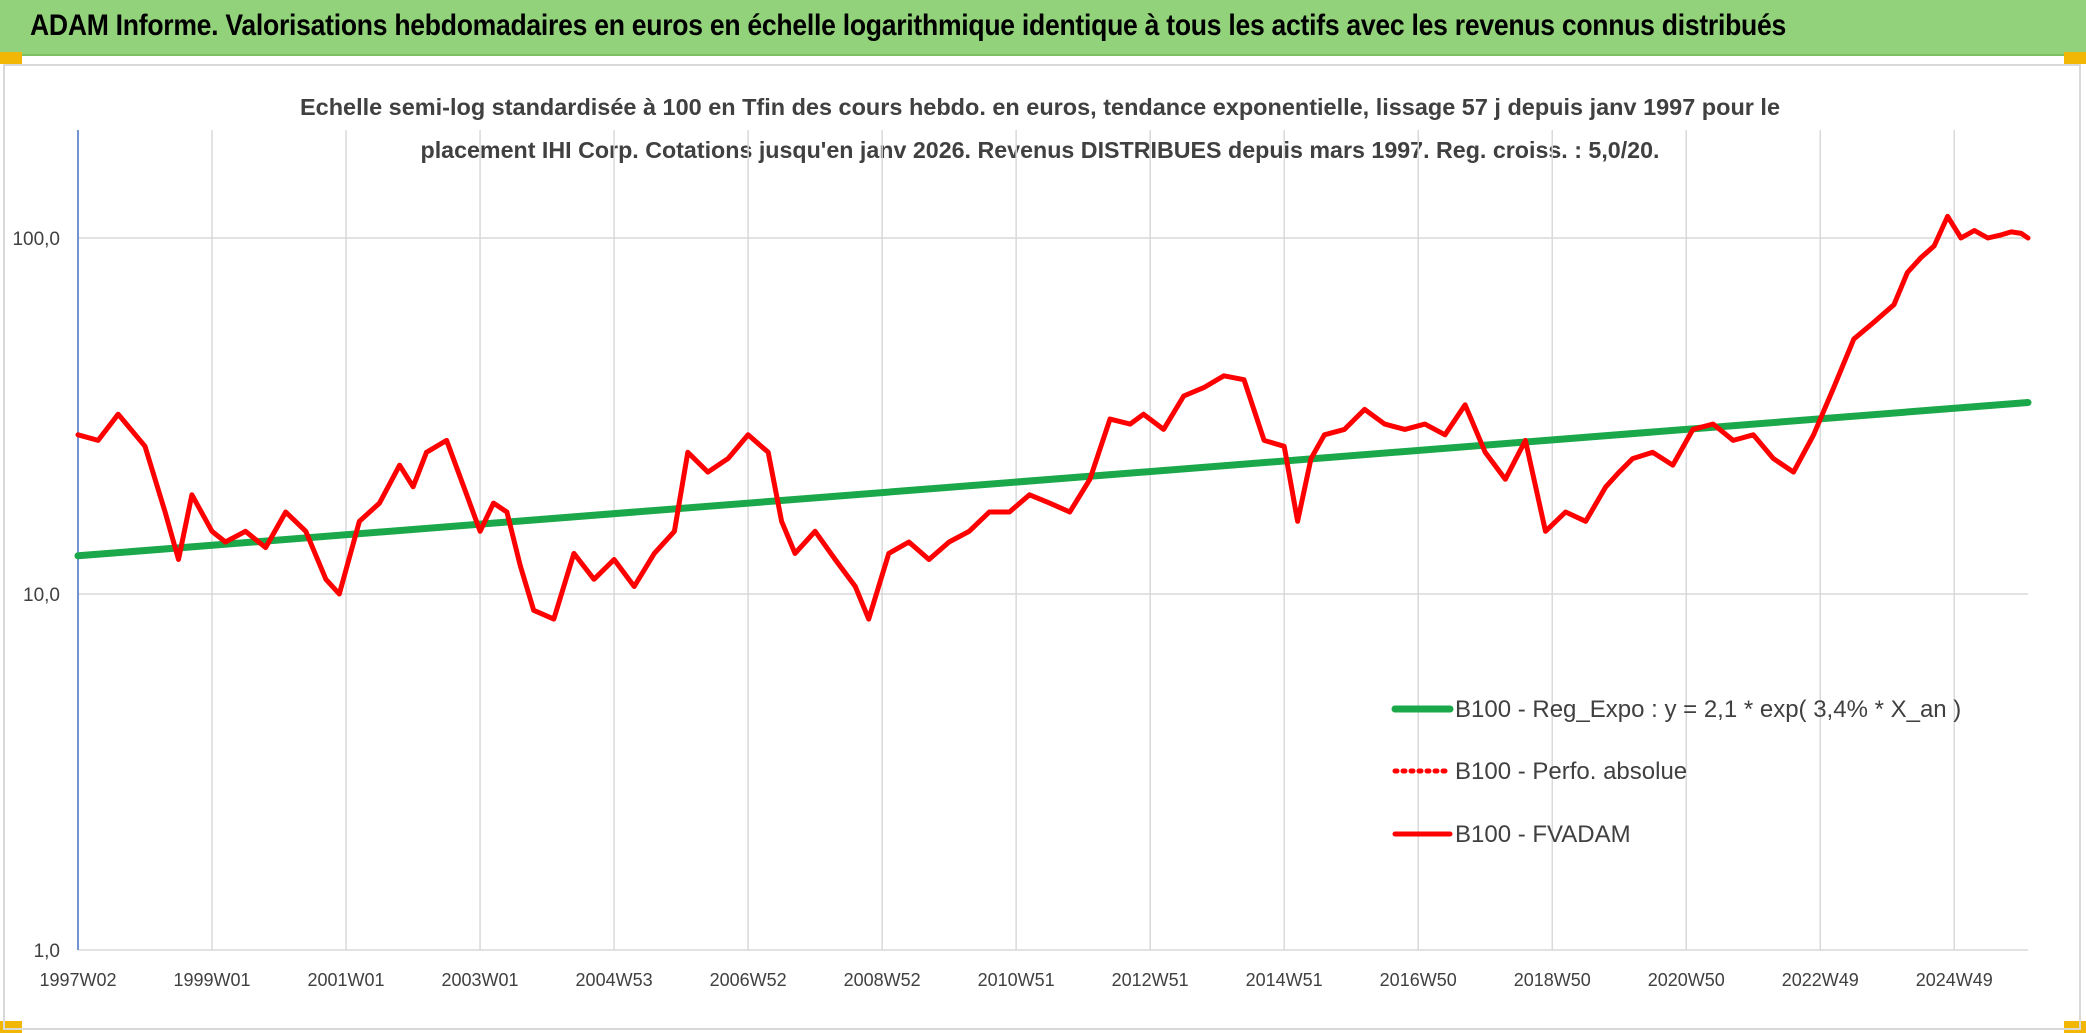 This screenshot has width=2086, height=1033. What do you see at coordinates (36, 239) in the screenshot?
I see `y-tick-label: 100,0` at bounding box center [36, 239].